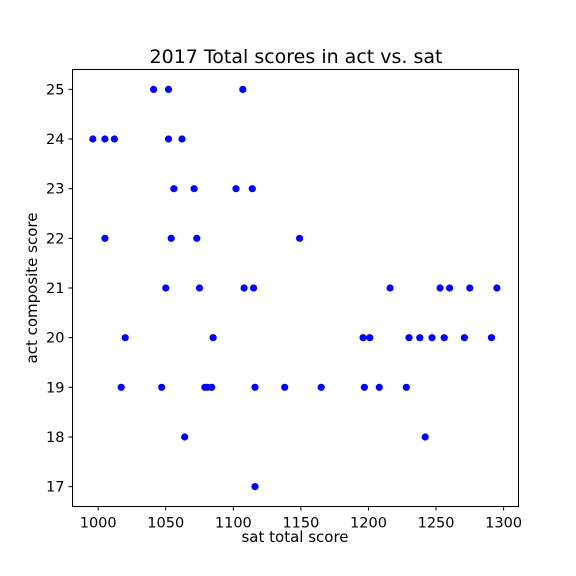 The height and width of the screenshot is (576, 576). I want to click on y-tick-label: 23, so click(55, 190).